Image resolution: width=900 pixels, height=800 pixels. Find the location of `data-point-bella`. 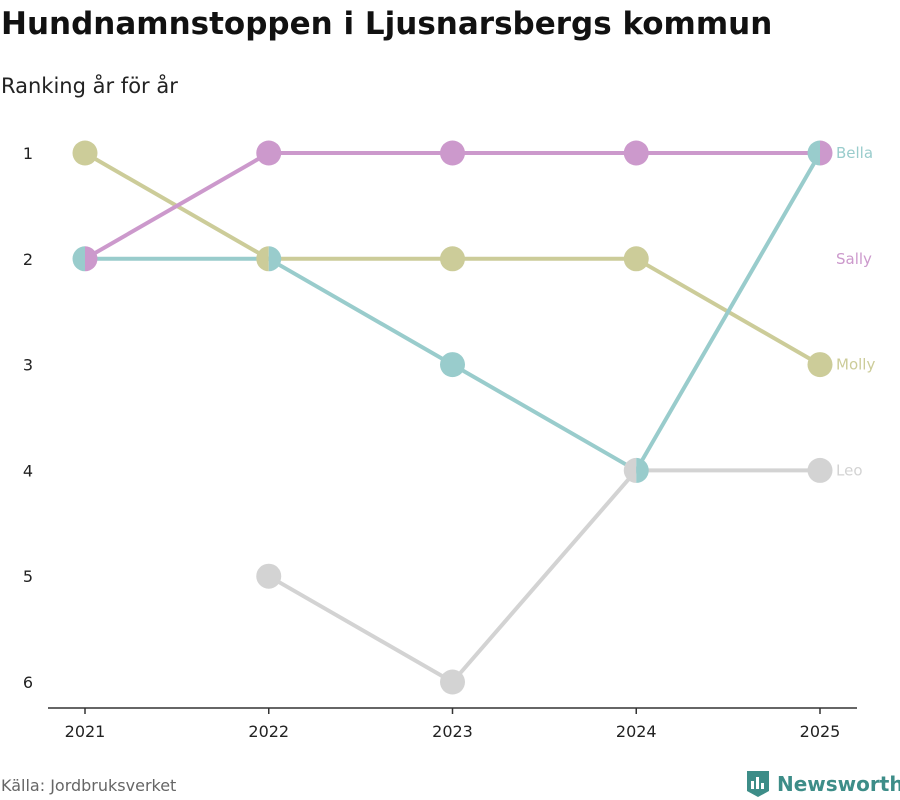

data-point-bella is located at coordinates (452, 365).